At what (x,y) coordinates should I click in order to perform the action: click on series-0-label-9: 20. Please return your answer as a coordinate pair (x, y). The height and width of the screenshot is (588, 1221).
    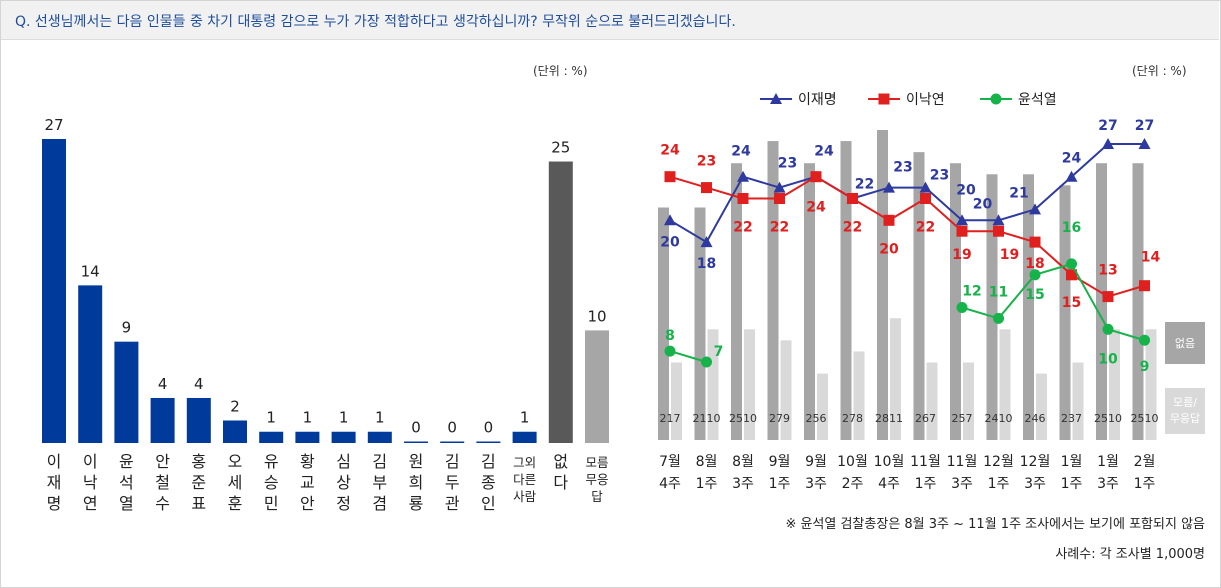
    Looking at the image, I should click on (983, 204).